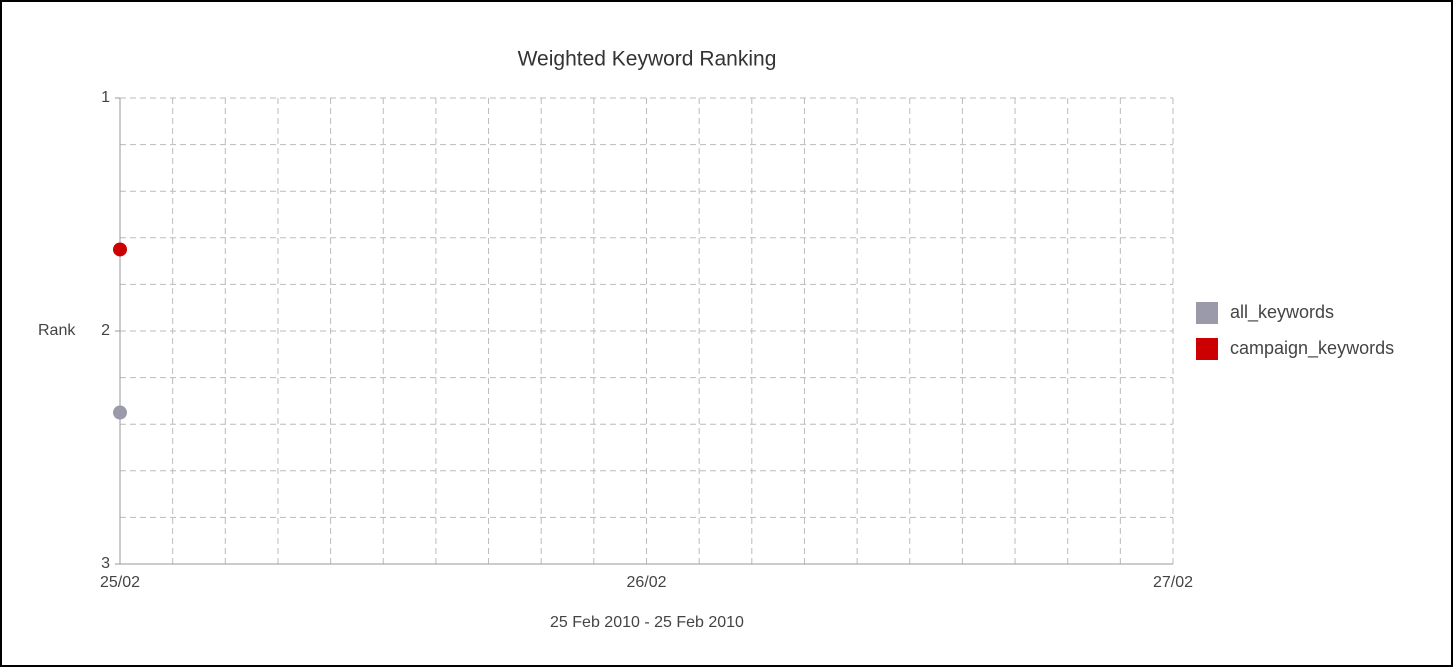 This screenshot has width=1455, height=669. Describe the element at coordinates (120, 582) in the screenshot. I see `x-tick-label: 25/02` at that location.